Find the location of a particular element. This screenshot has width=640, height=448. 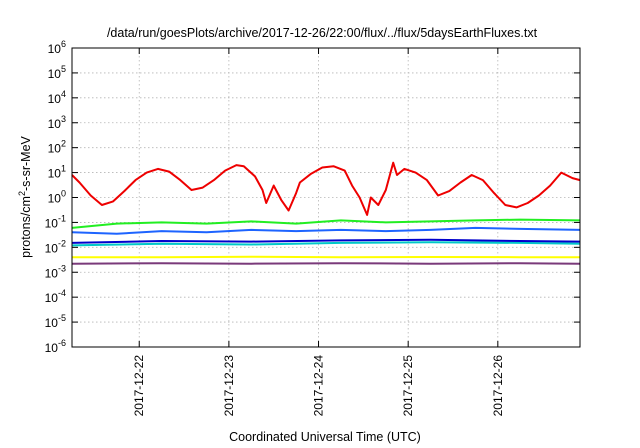

x-tick-label: 2017-12-22 is located at coordinates (139, 386).